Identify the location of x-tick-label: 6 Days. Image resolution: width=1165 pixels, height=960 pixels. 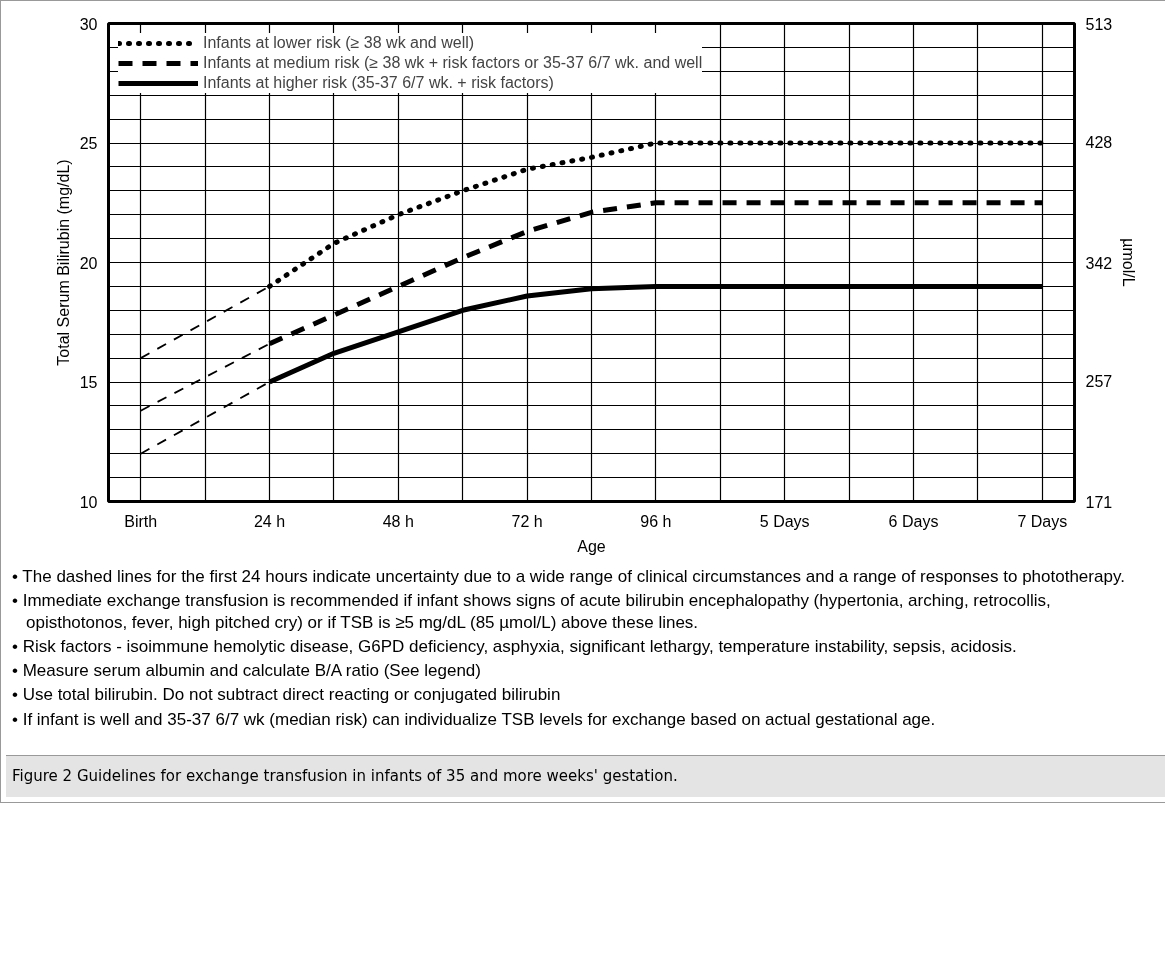
(913, 521).